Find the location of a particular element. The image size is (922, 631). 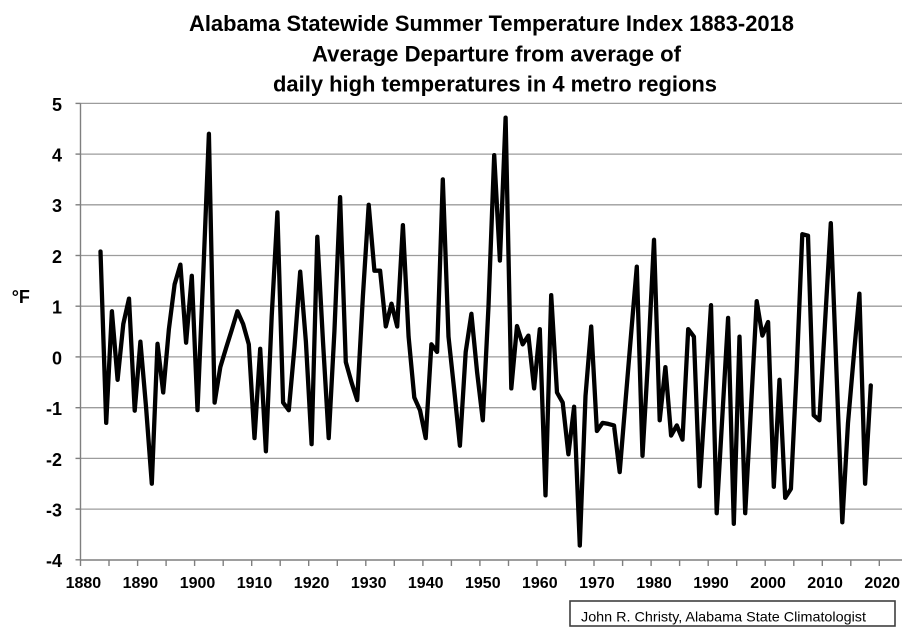

svg-text: 1960 is located at coordinates (540, 583).